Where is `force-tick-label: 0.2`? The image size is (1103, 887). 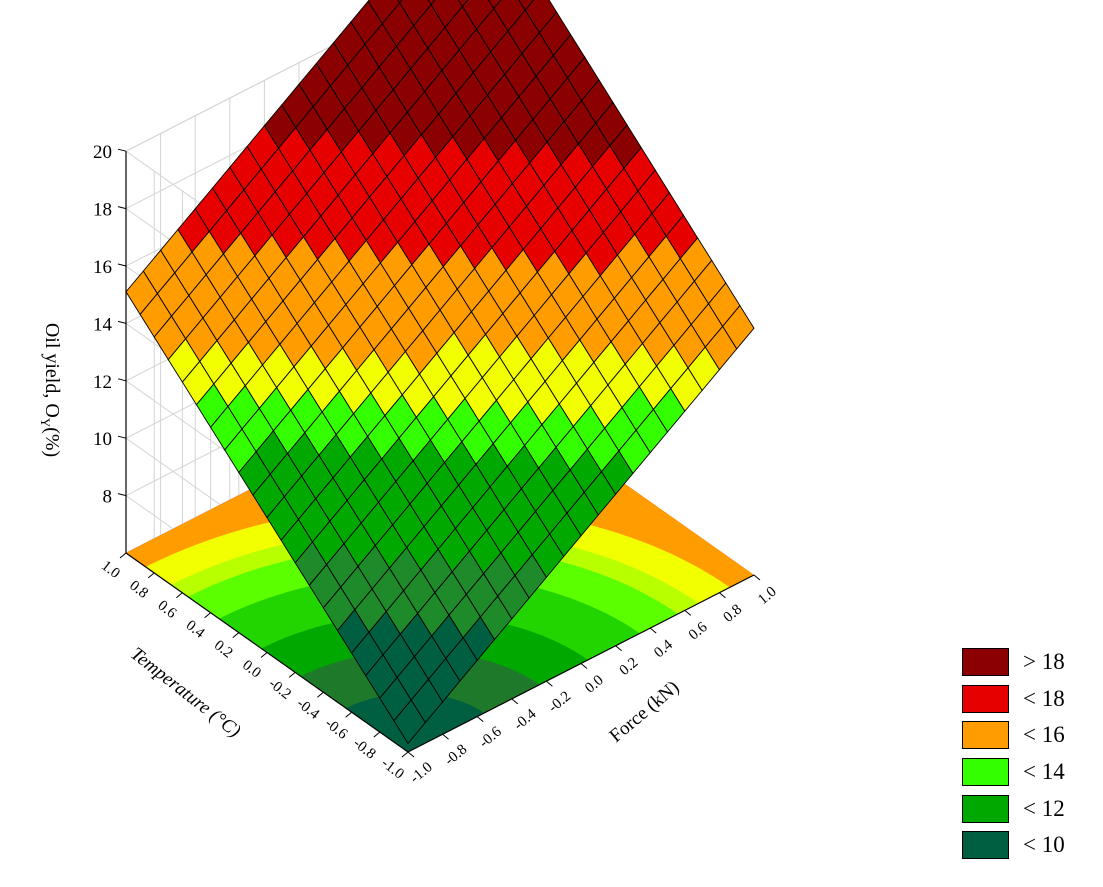
force-tick-label: 0.2 is located at coordinates (629, 667).